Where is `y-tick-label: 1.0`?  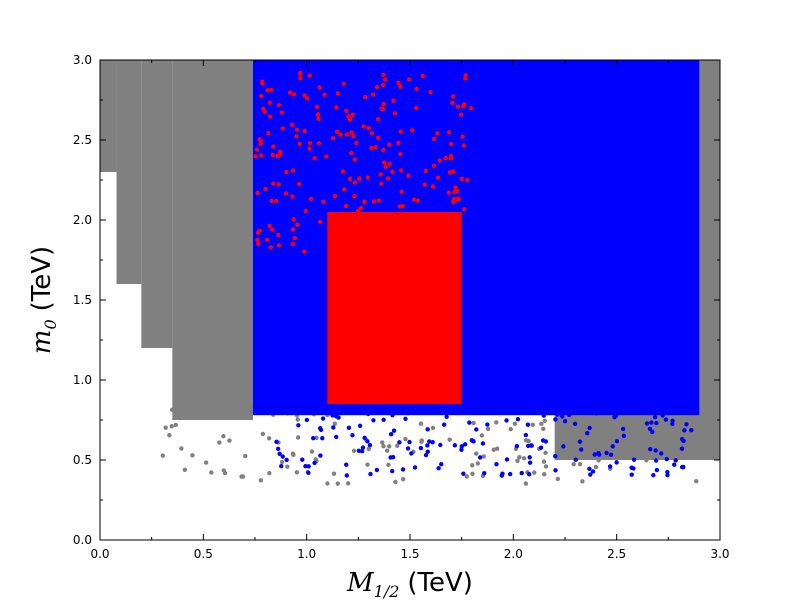 y-tick-label: 1.0 is located at coordinates (82, 380).